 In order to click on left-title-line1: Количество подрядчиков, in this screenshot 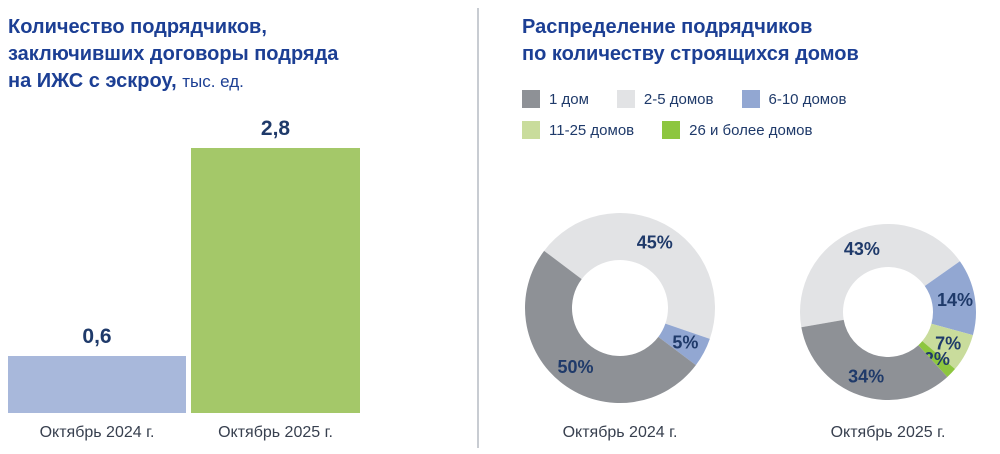, I will do `click(137, 27)`.